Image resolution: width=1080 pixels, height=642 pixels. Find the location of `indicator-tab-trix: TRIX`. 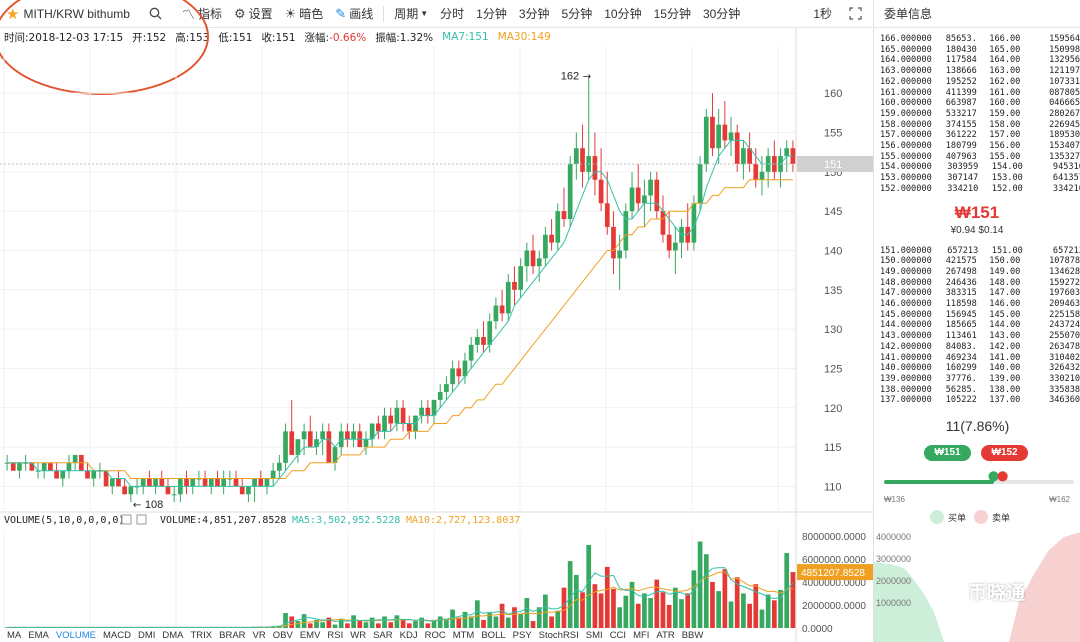

indicator-tab-trix: TRIX is located at coordinates (201, 635).